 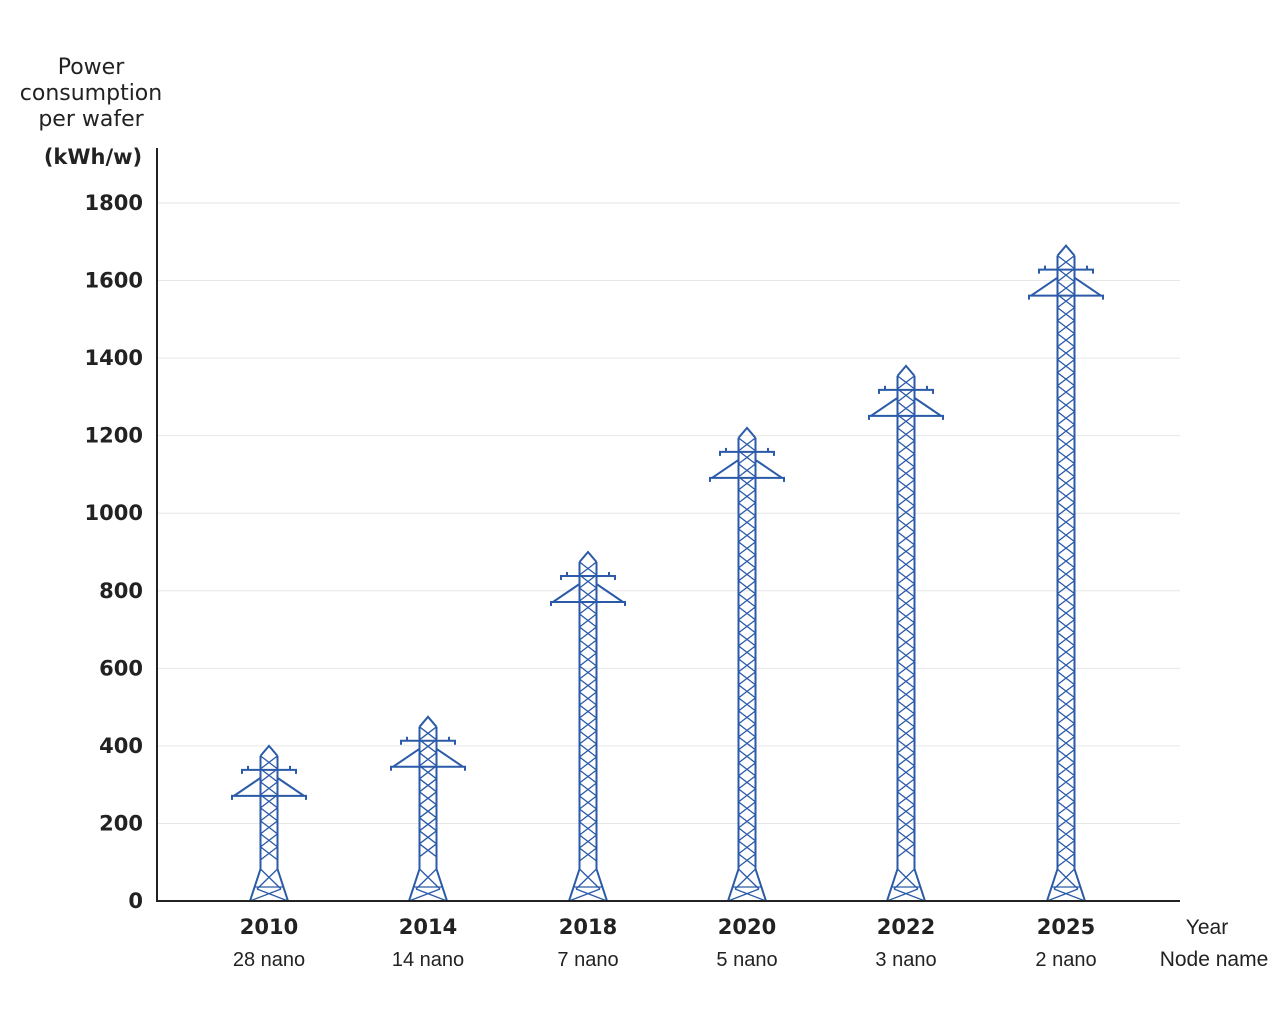 I want to click on y-tick-label: 1600, so click(x=114, y=281).